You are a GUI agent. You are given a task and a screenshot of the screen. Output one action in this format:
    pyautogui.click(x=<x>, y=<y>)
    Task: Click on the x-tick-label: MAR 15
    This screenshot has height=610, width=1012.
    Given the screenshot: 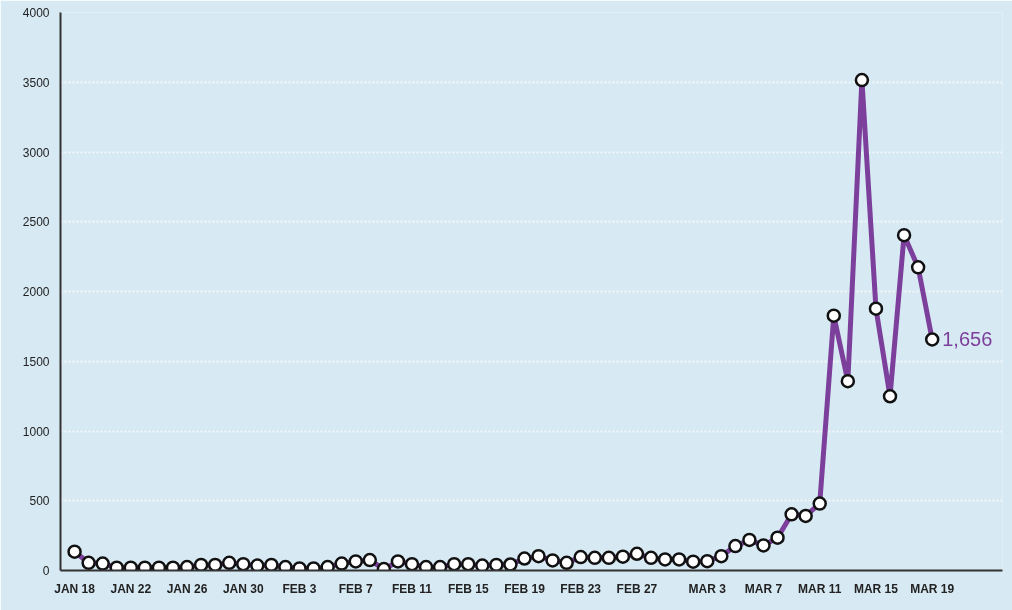 What is the action you would take?
    pyautogui.click(x=876, y=588)
    